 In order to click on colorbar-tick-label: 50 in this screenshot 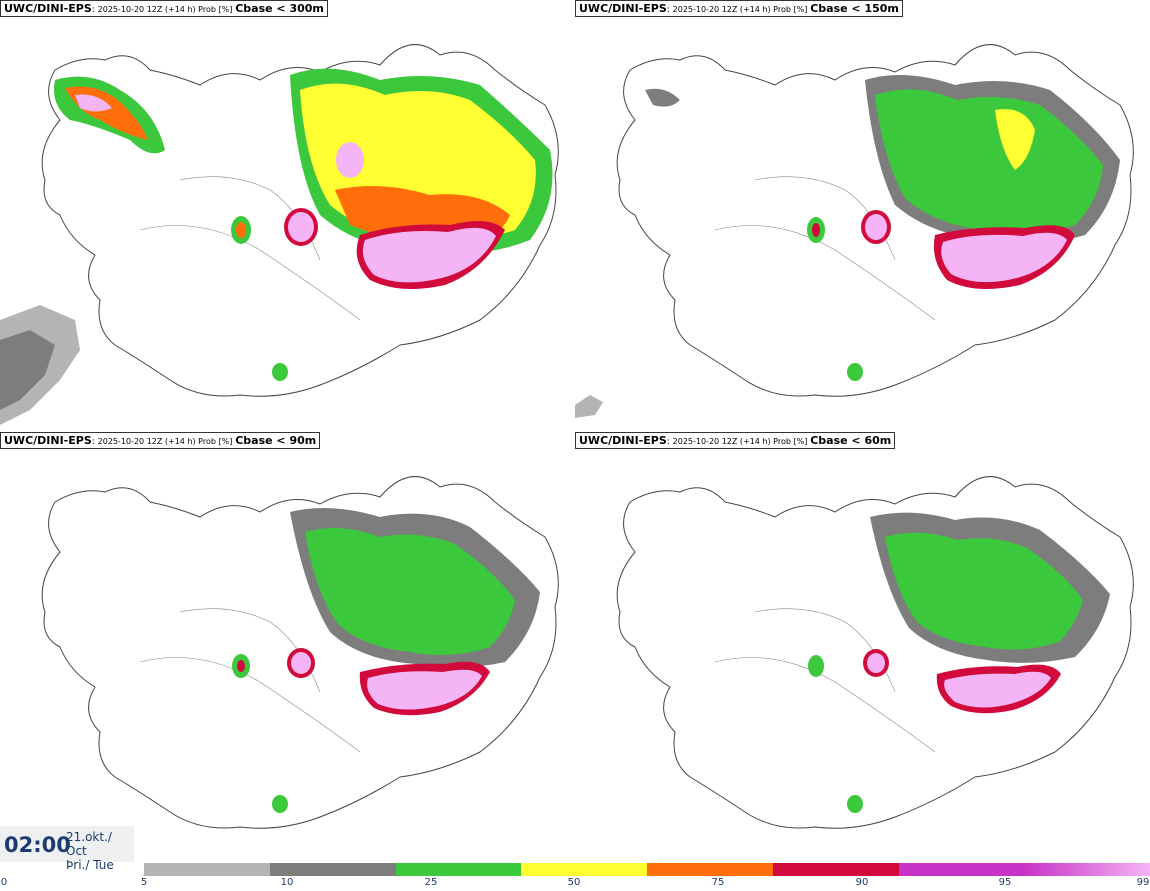, I will do `click(574, 882)`.